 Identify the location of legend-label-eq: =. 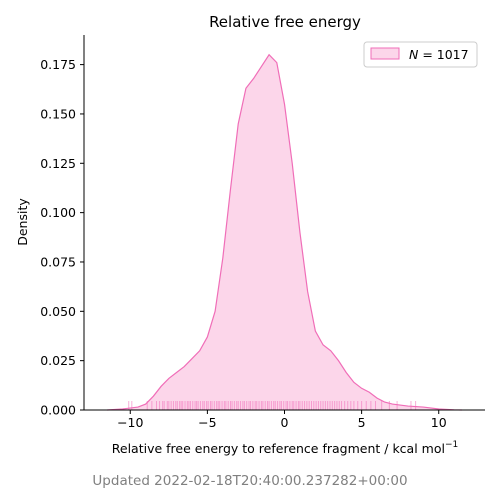
(427, 54).